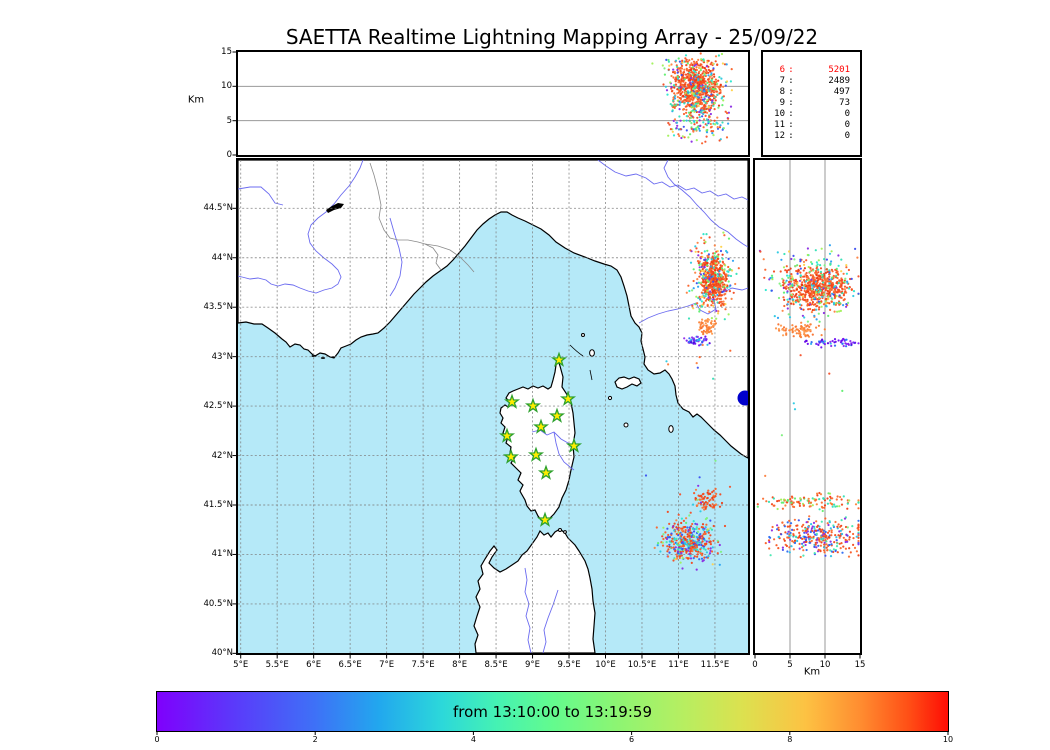  I want to click on altitude-longitude-plot, so click(493, 98).